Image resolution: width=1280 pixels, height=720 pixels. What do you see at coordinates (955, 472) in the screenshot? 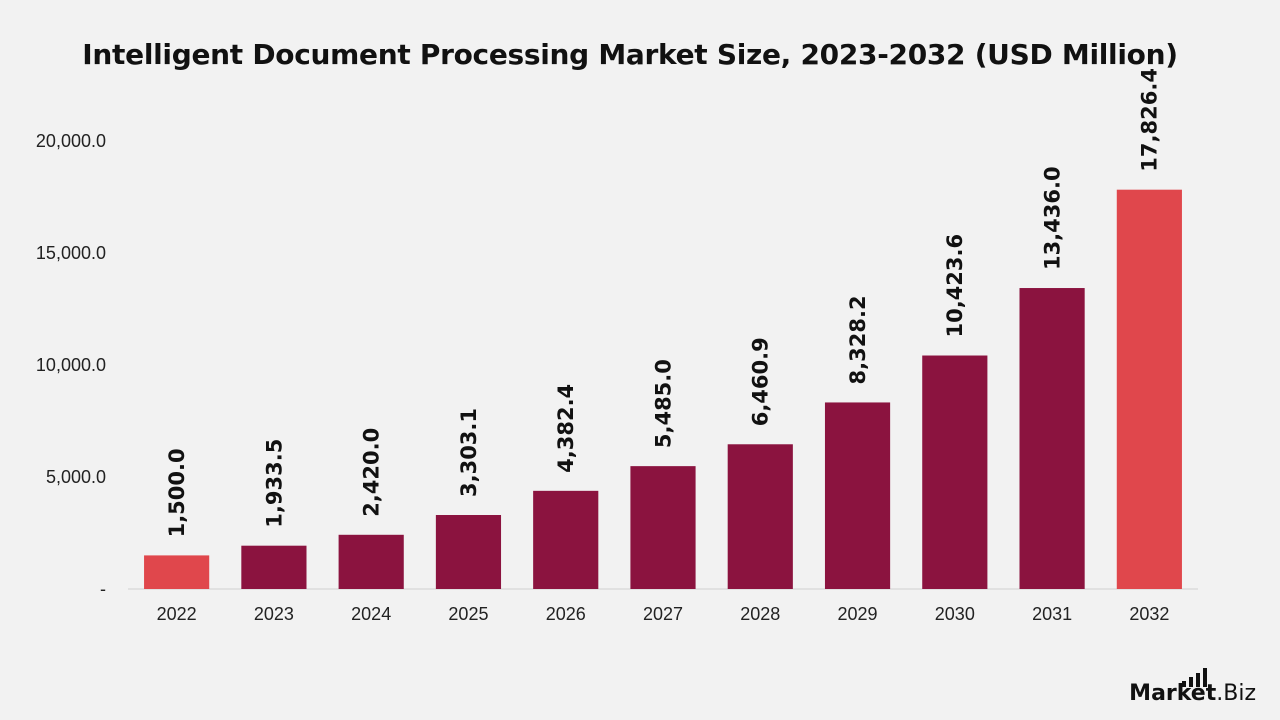
I see `bar-2030` at bounding box center [955, 472].